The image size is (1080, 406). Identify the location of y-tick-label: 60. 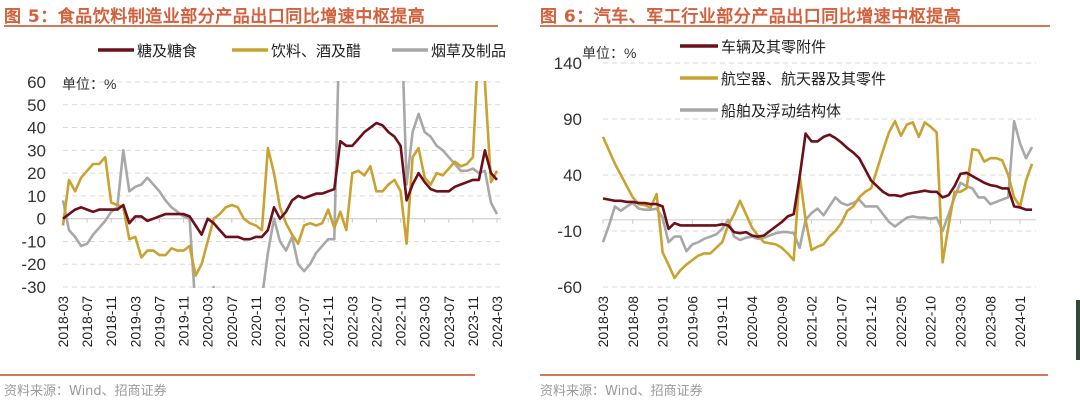
(36, 82).